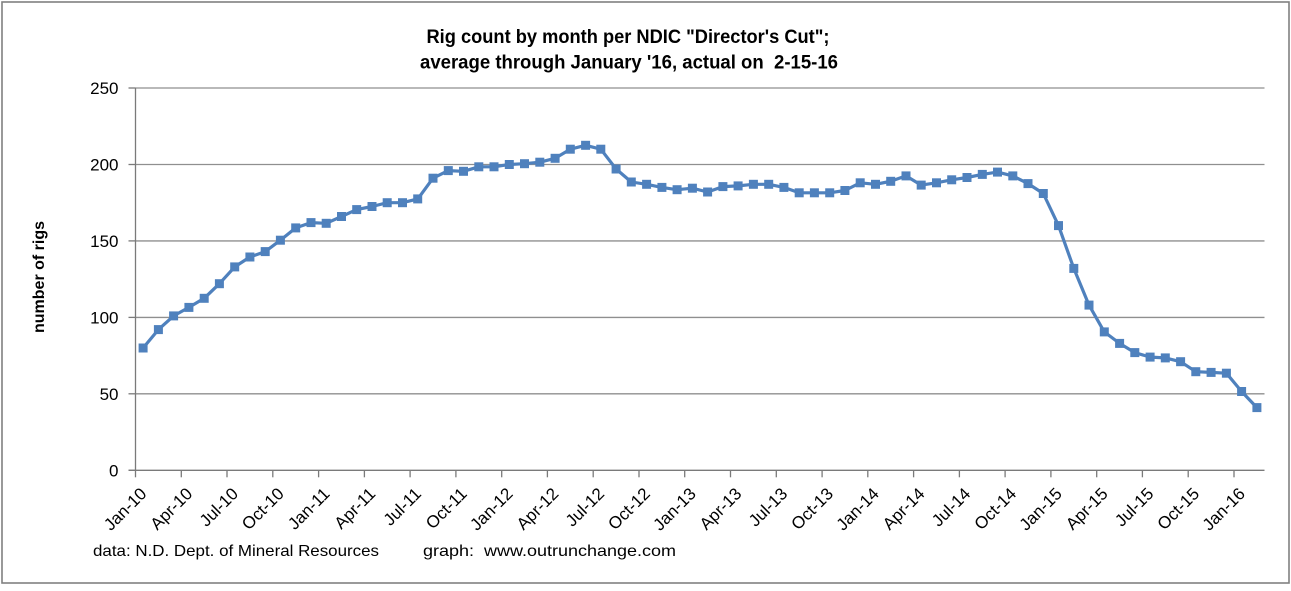  I want to click on svg-text: number of rigs, so click(39, 277).